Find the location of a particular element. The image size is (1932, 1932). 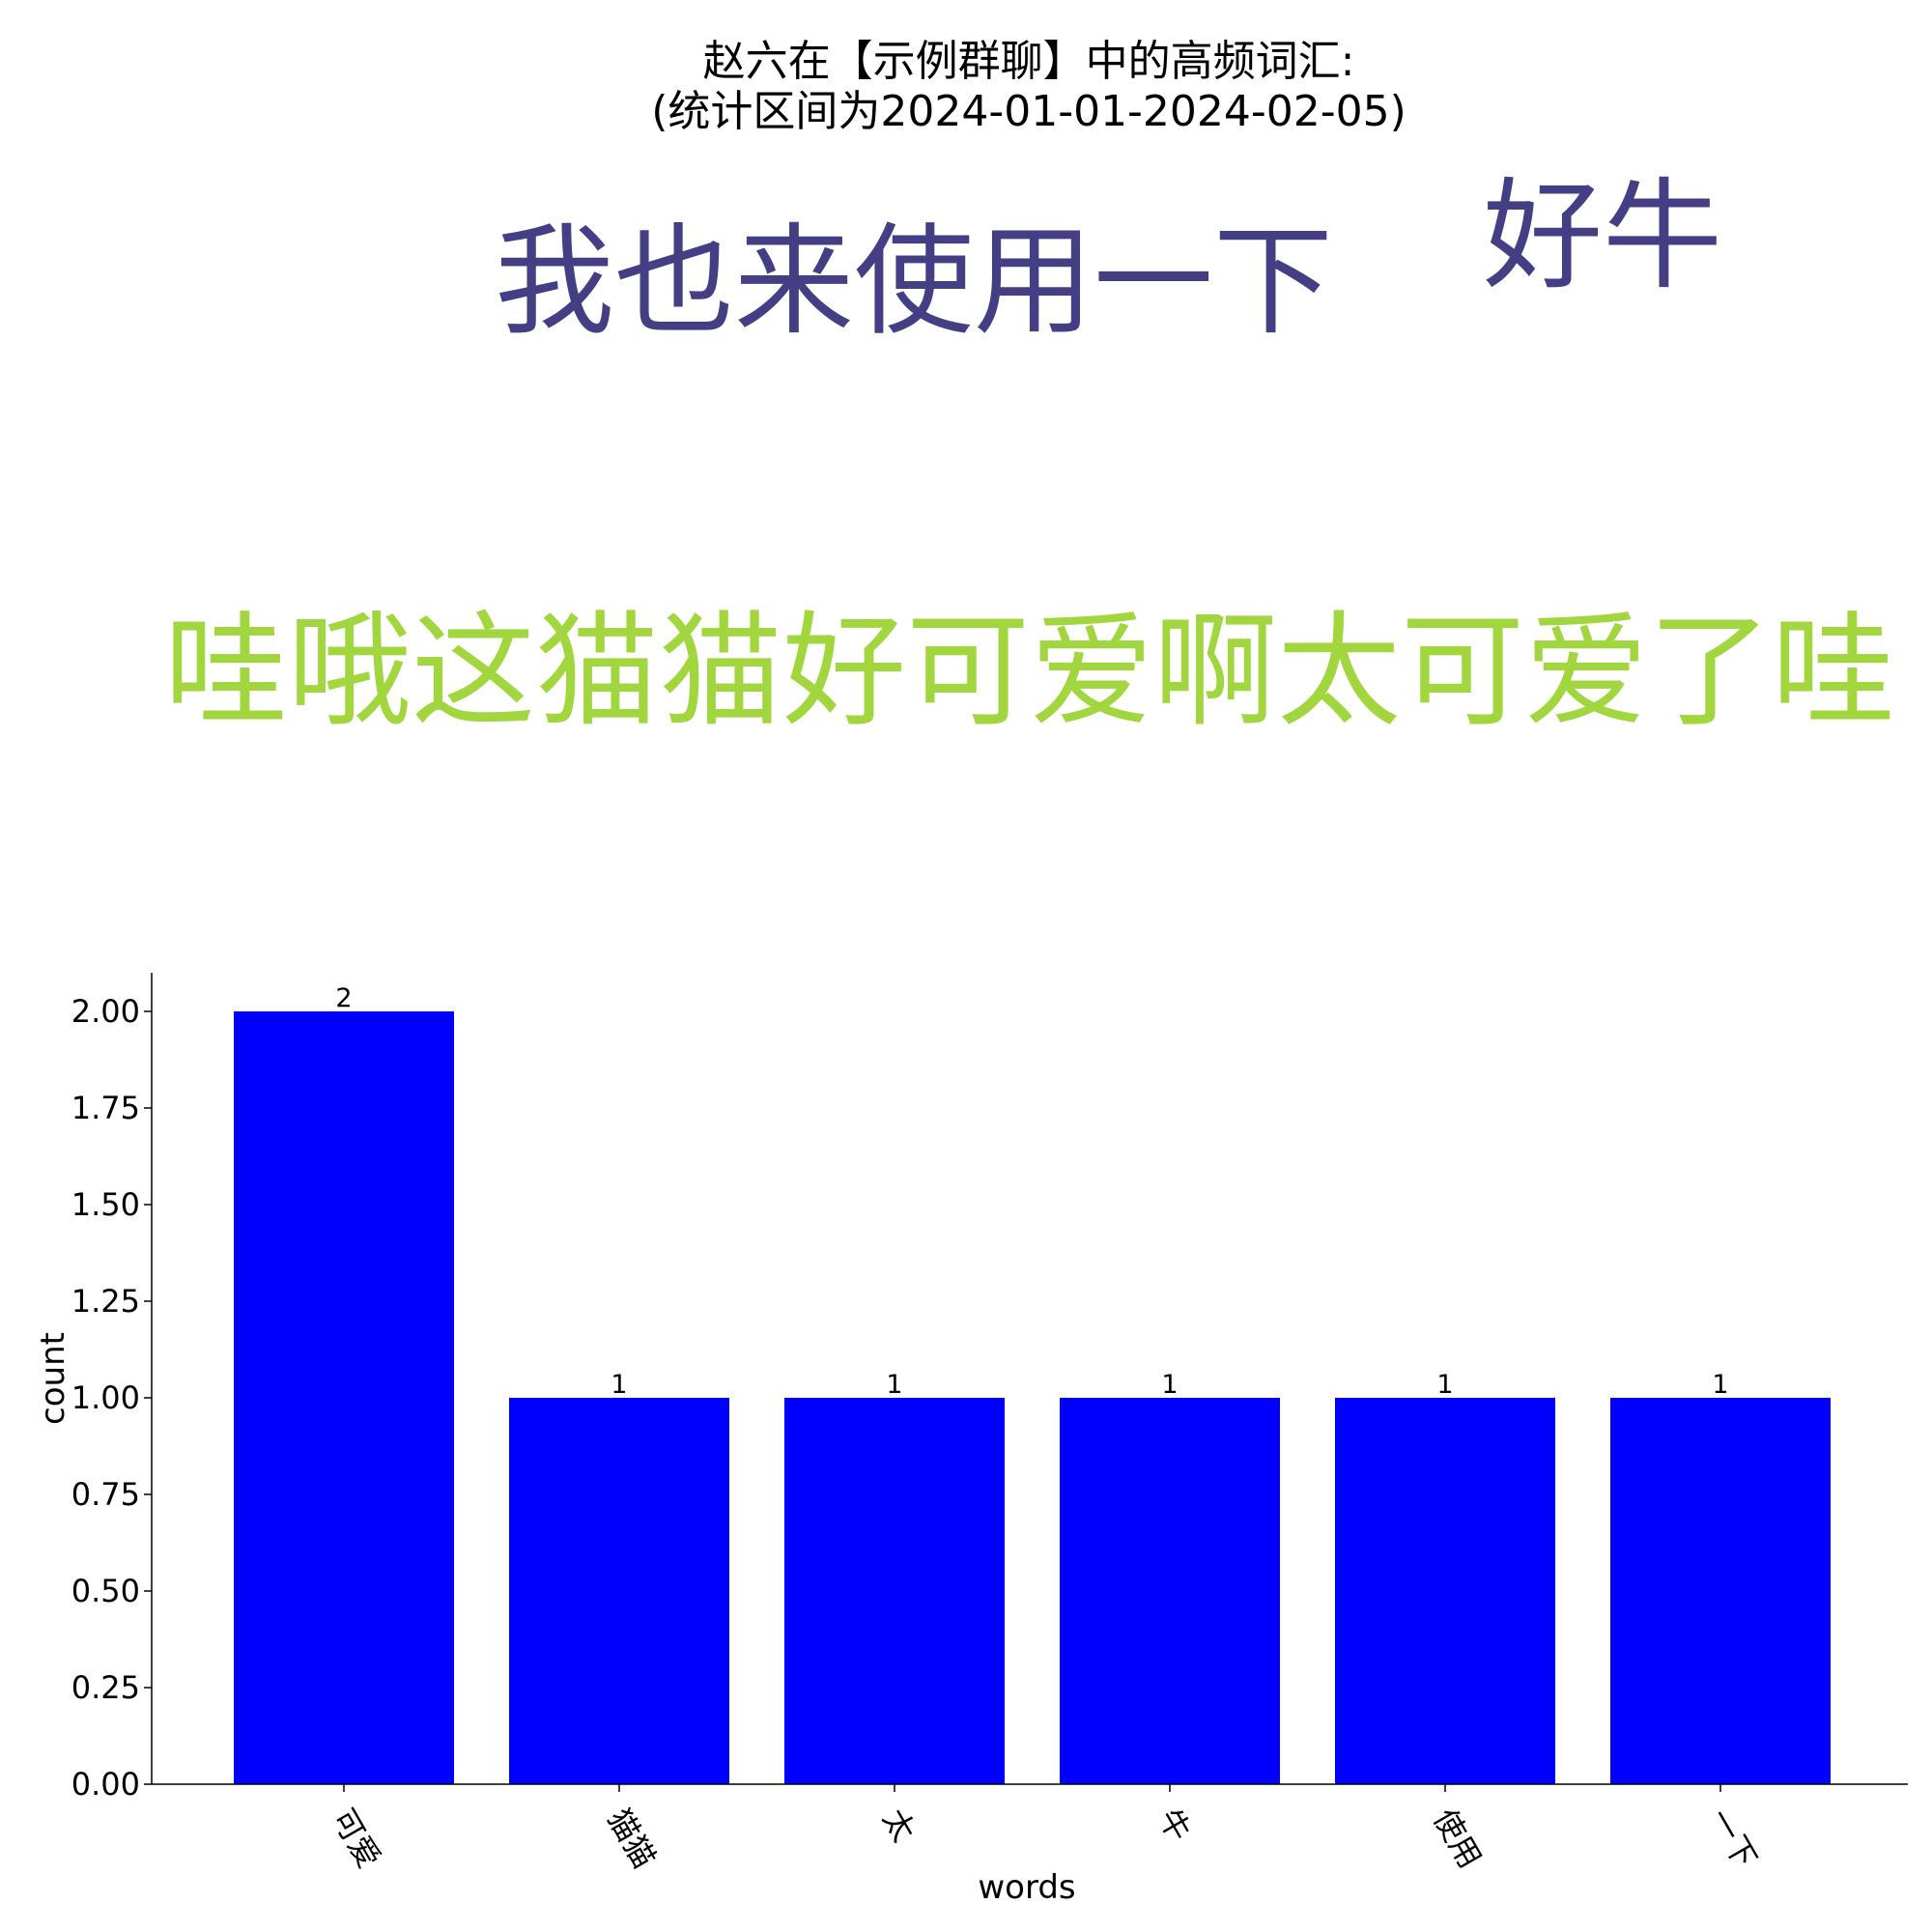

x-tick-label: 太 is located at coordinates (899, 1825).